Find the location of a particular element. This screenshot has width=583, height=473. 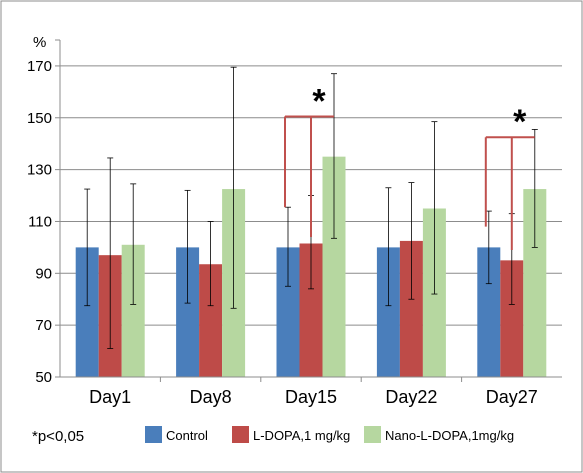

legend-label: L-DOPA,1 mg/kg is located at coordinates (301, 435).